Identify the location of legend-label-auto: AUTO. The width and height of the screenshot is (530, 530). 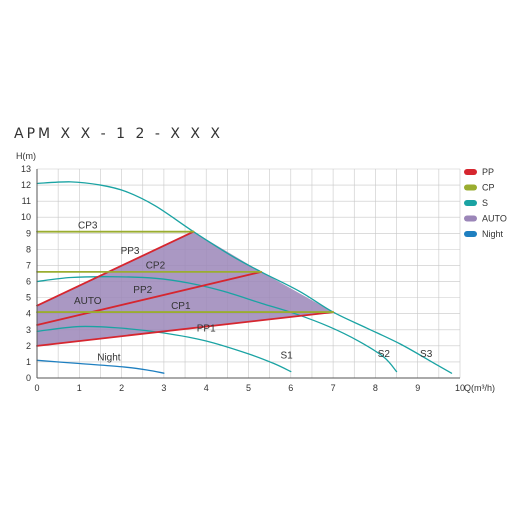
(494, 219).